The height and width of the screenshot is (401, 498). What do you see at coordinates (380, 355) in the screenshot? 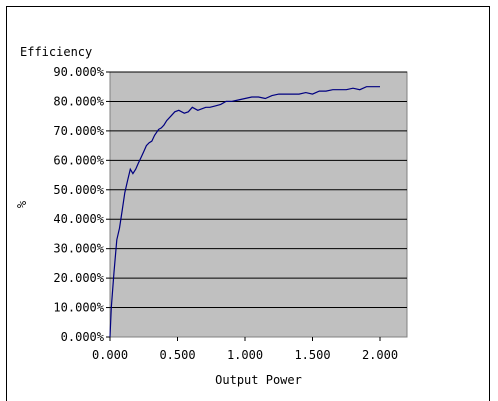
I see `x-tick-label: 2.000` at bounding box center [380, 355].